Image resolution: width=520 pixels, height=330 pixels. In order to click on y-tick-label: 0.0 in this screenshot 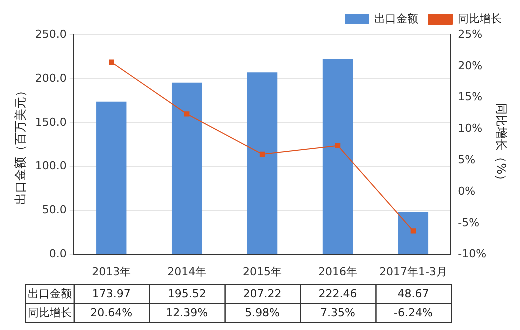, I will do `click(58, 254)`.